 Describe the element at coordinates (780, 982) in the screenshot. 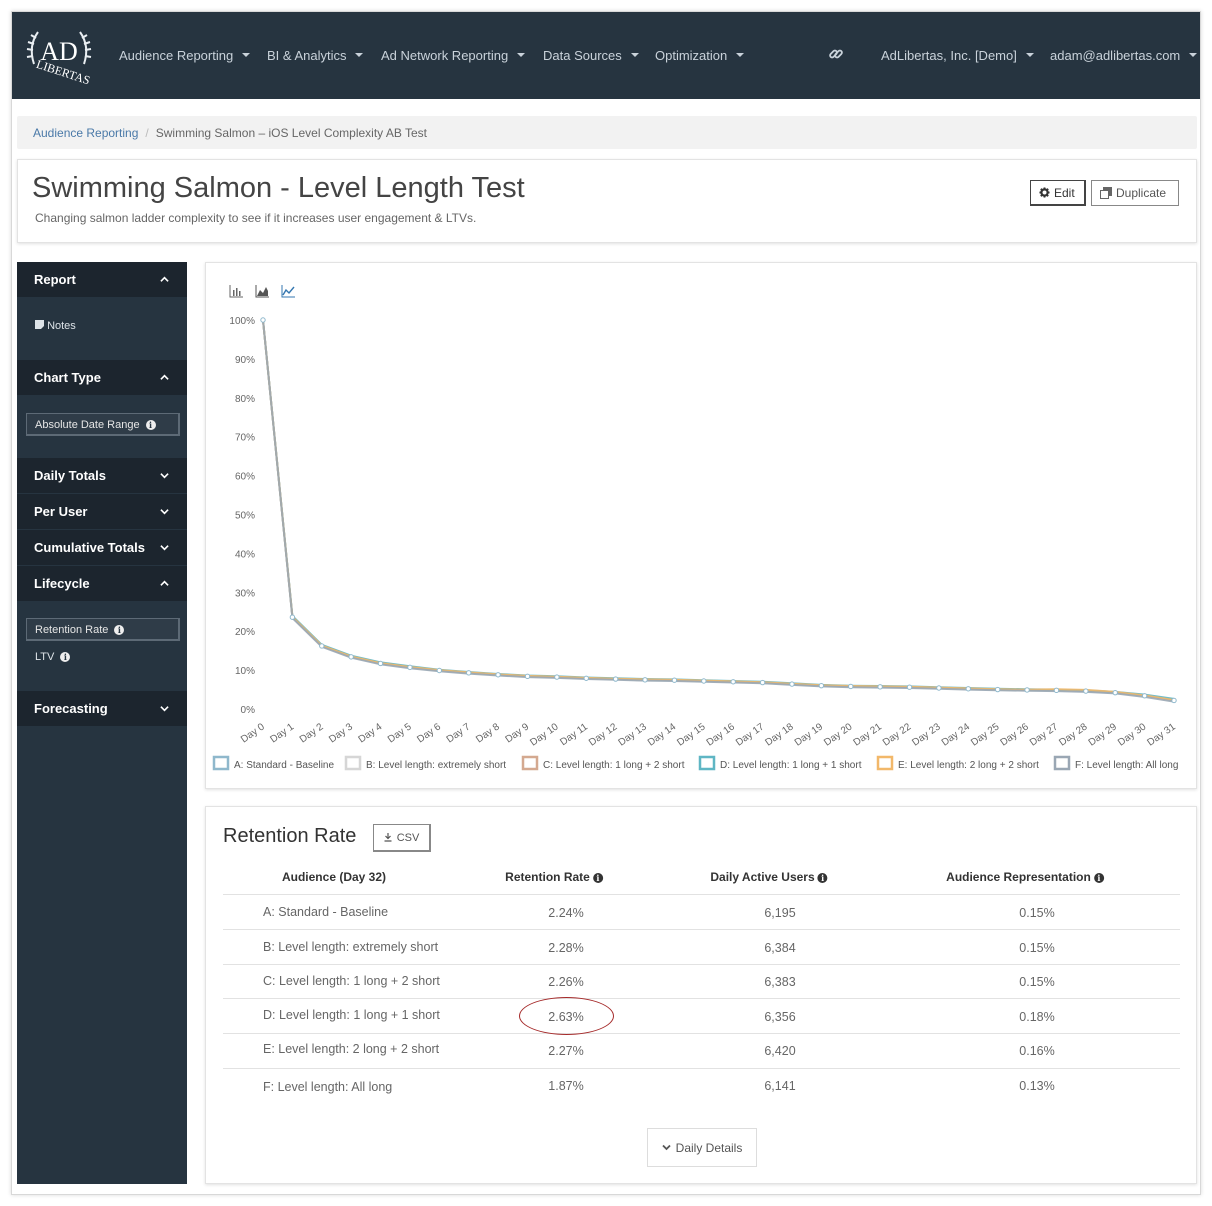

I see `dau-cell: 6,383` at that location.